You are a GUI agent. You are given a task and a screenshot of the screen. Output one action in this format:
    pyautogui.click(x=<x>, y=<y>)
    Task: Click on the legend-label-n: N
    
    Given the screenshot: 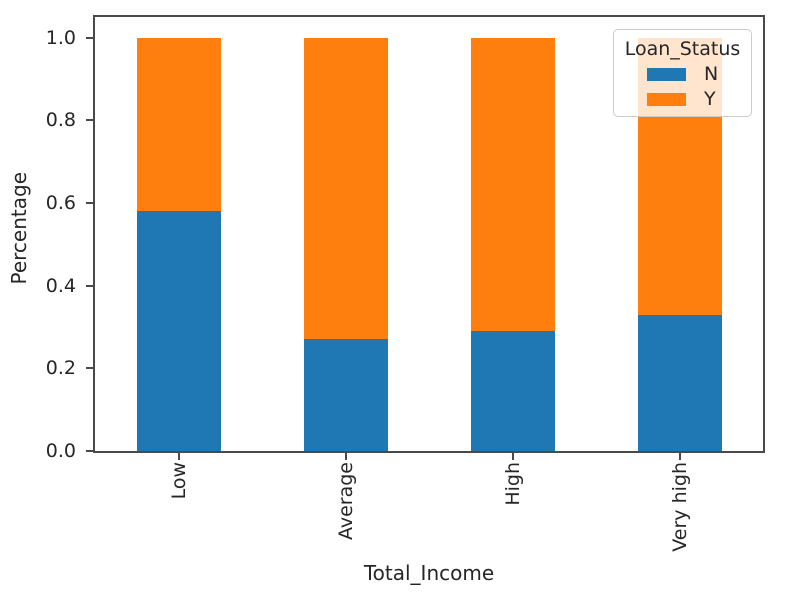 What is the action you would take?
    pyautogui.click(x=711, y=74)
    